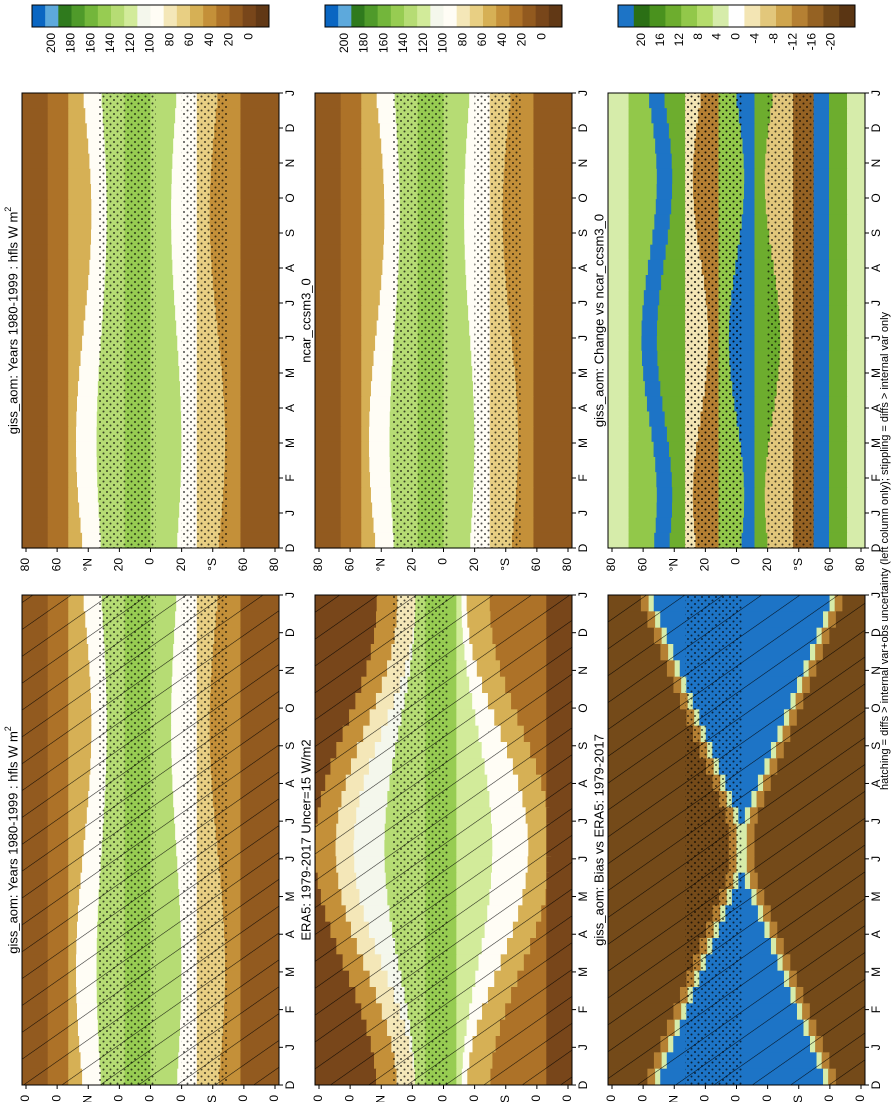 This screenshot has height=1102, width=895. Describe the element at coordinates (736, 840) in the screenshot. I see `heatmap-field-p5` at that location.